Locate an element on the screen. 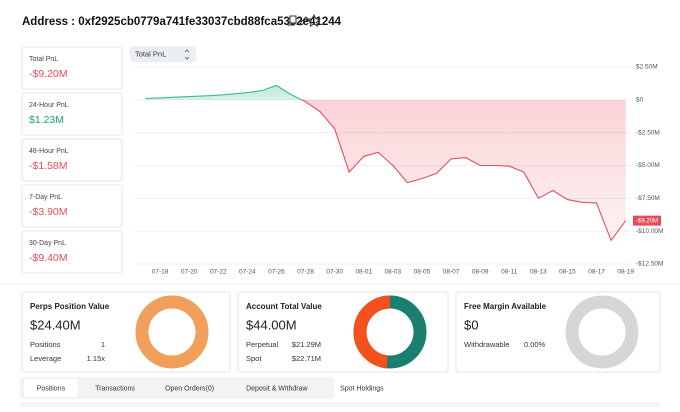 This screenshot has height=412, width=680. y-tick-label: -$2.50M is located at coordinates (648, 132).